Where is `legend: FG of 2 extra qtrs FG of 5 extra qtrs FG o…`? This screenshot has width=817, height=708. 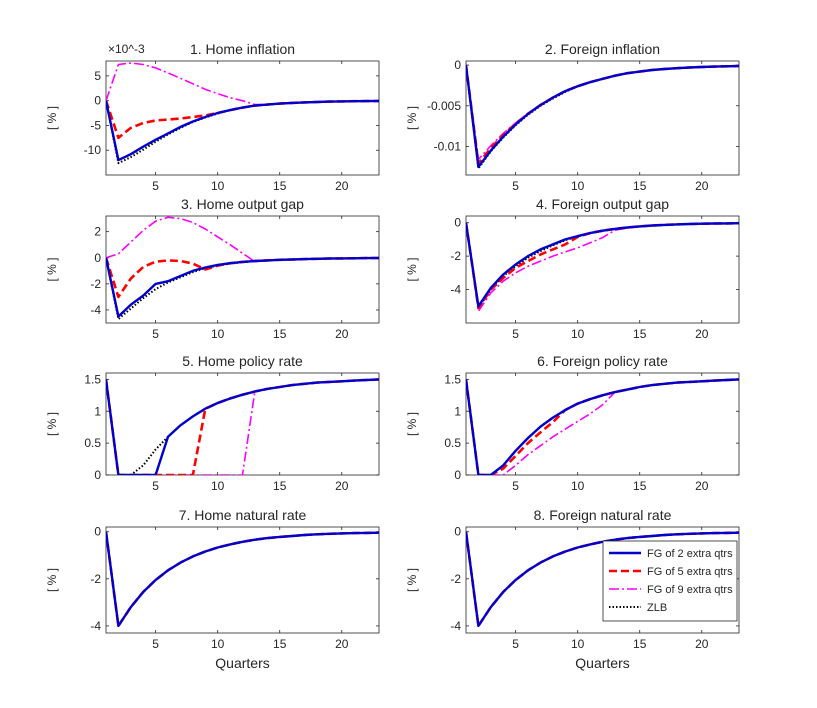 legend: FG of 2 extra qtrs FG of 5 extra qtrs FG o… is located at coordinates (670, 581).